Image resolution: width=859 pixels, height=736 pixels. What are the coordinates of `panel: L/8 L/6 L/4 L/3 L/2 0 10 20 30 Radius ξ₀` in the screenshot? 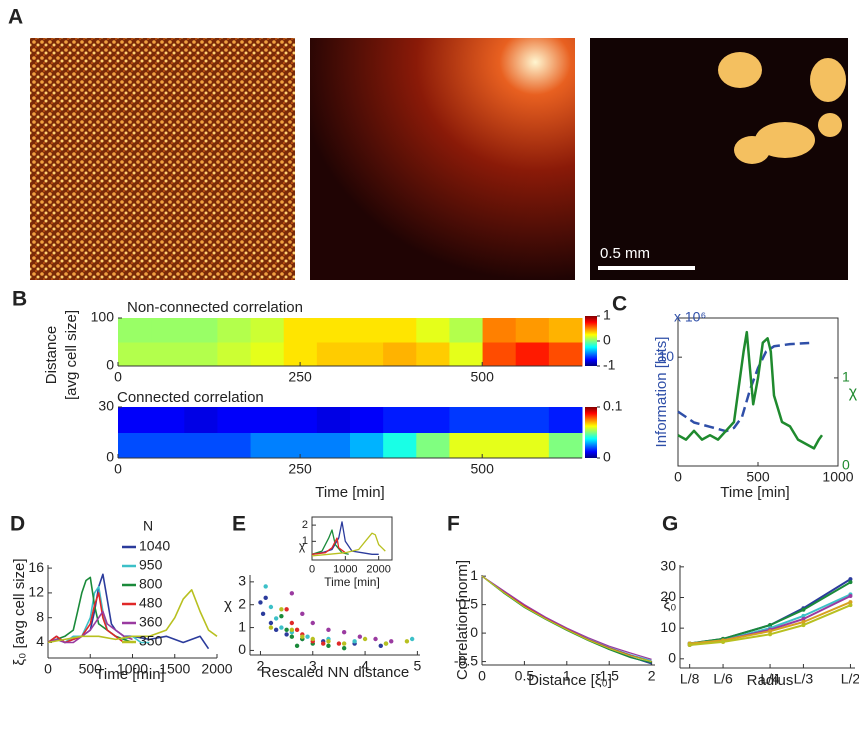 It's located at (759, 623).